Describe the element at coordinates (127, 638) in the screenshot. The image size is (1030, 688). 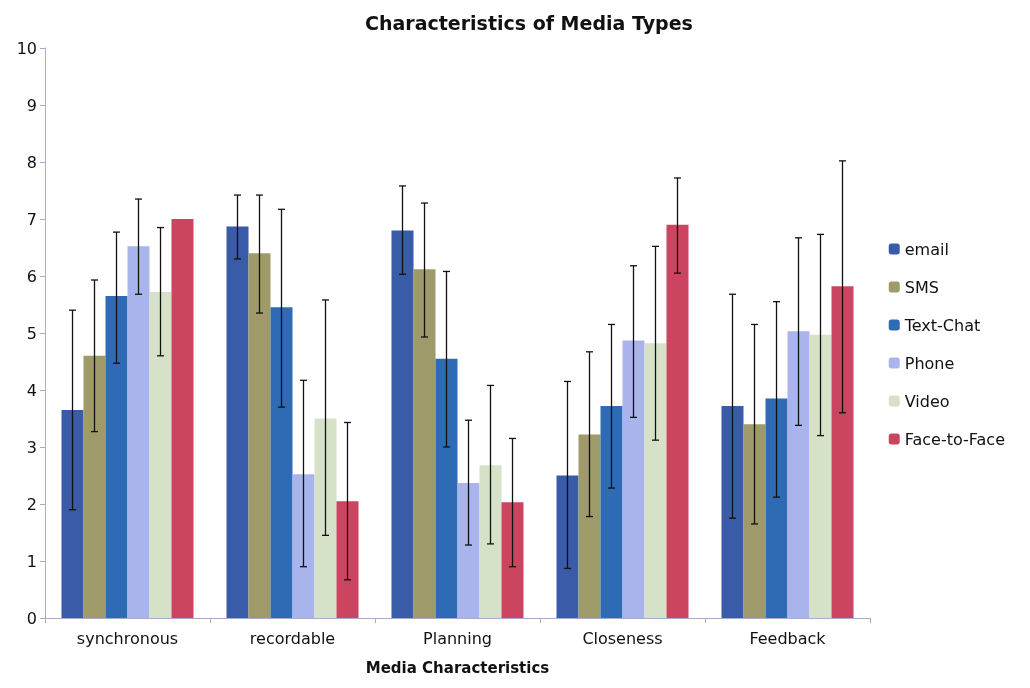
I see `x-tick-label: synchronous` at that location.